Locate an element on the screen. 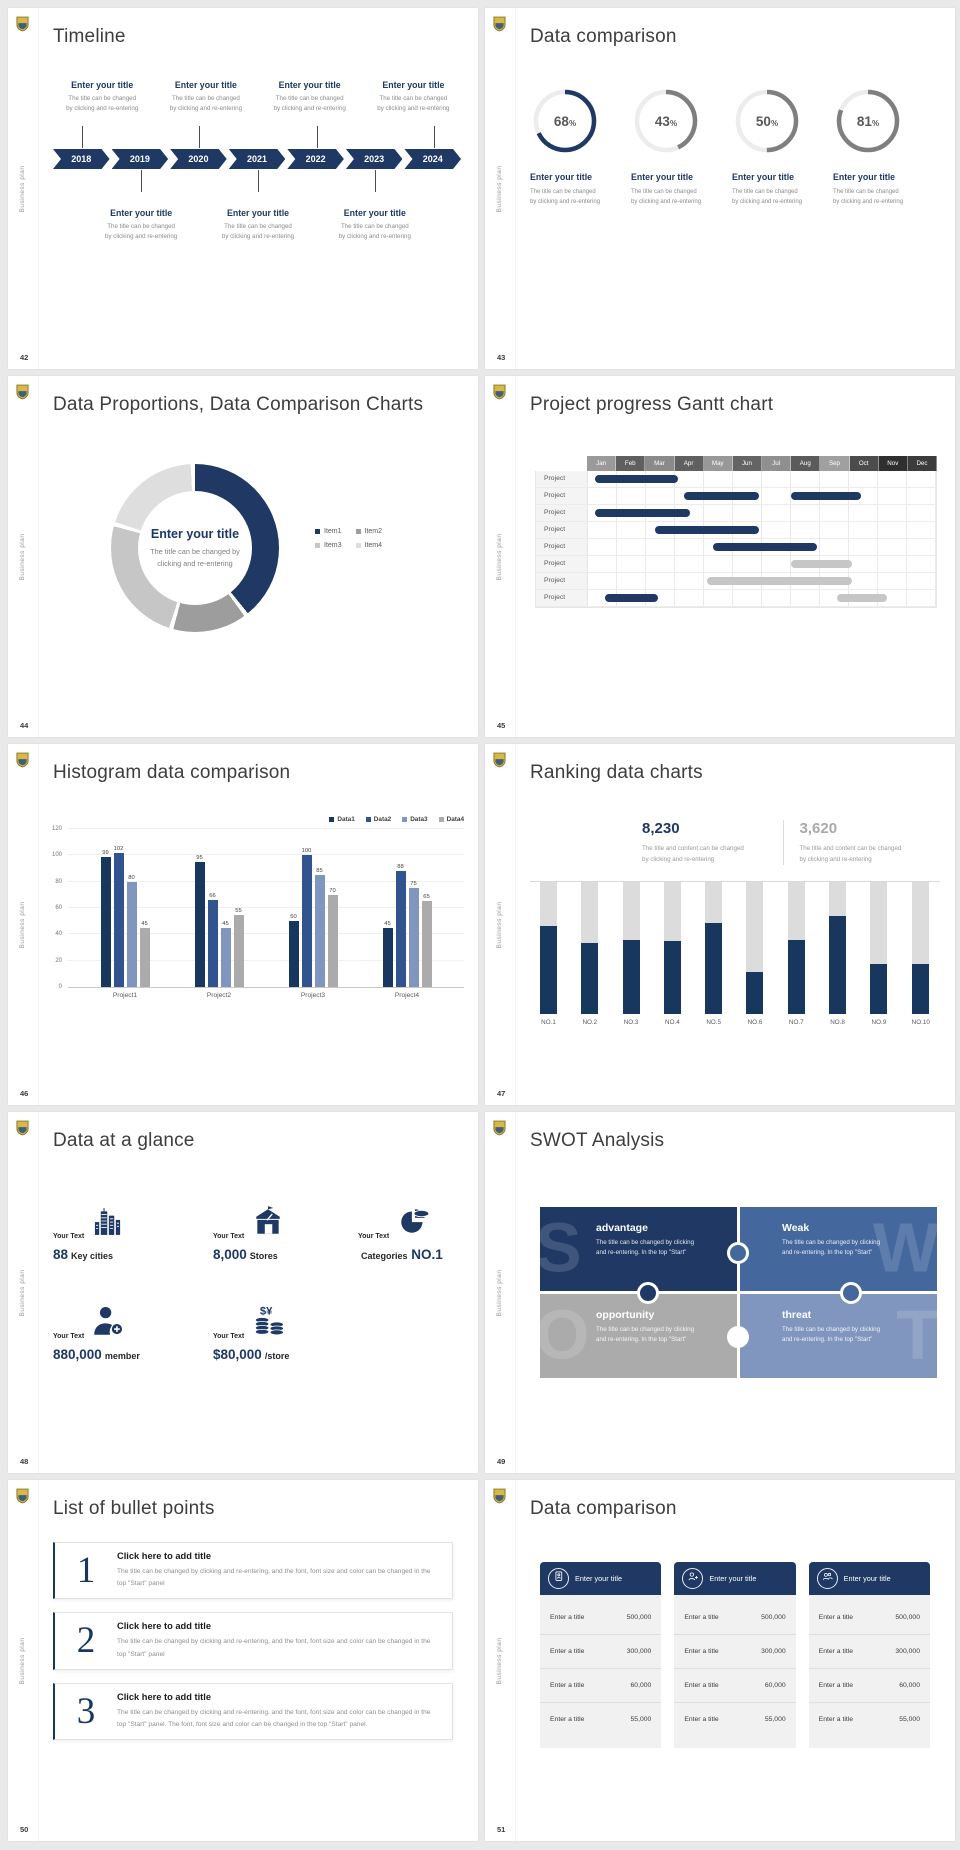 Image resolution: width=960 pixels, height=1850 pixels. group-icon is located at coordinates (827, 1579).